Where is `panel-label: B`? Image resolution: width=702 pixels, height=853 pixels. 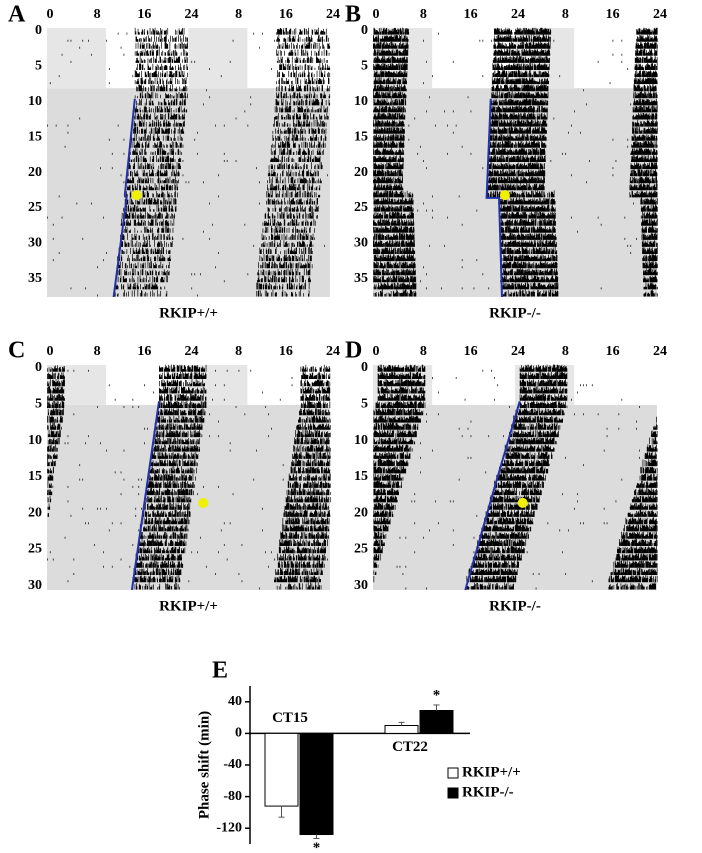 panel-label: B is located at coordinates (353, 15).